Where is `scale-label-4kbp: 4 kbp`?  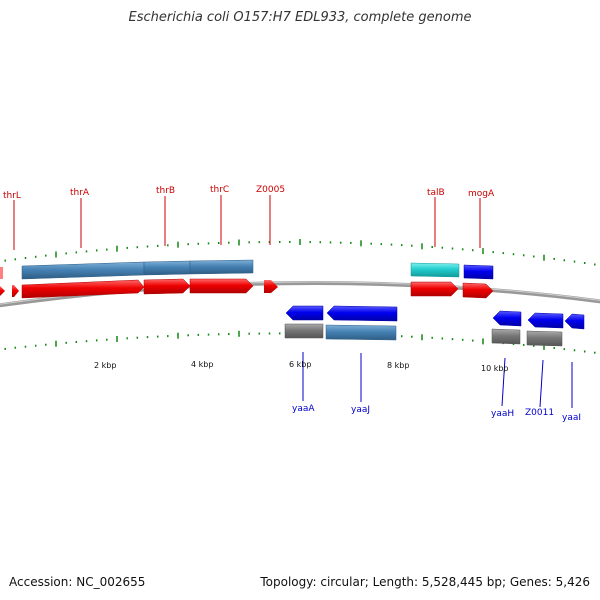 scale-label-4kbp: 4 kbp is located at coordinates (202, 364).